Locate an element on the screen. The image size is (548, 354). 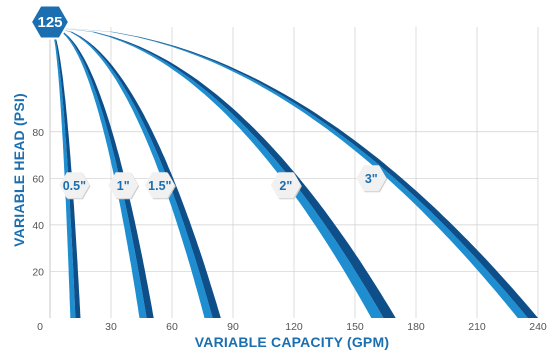
x-tick-label: 0 is located at coordinates (40, 327).